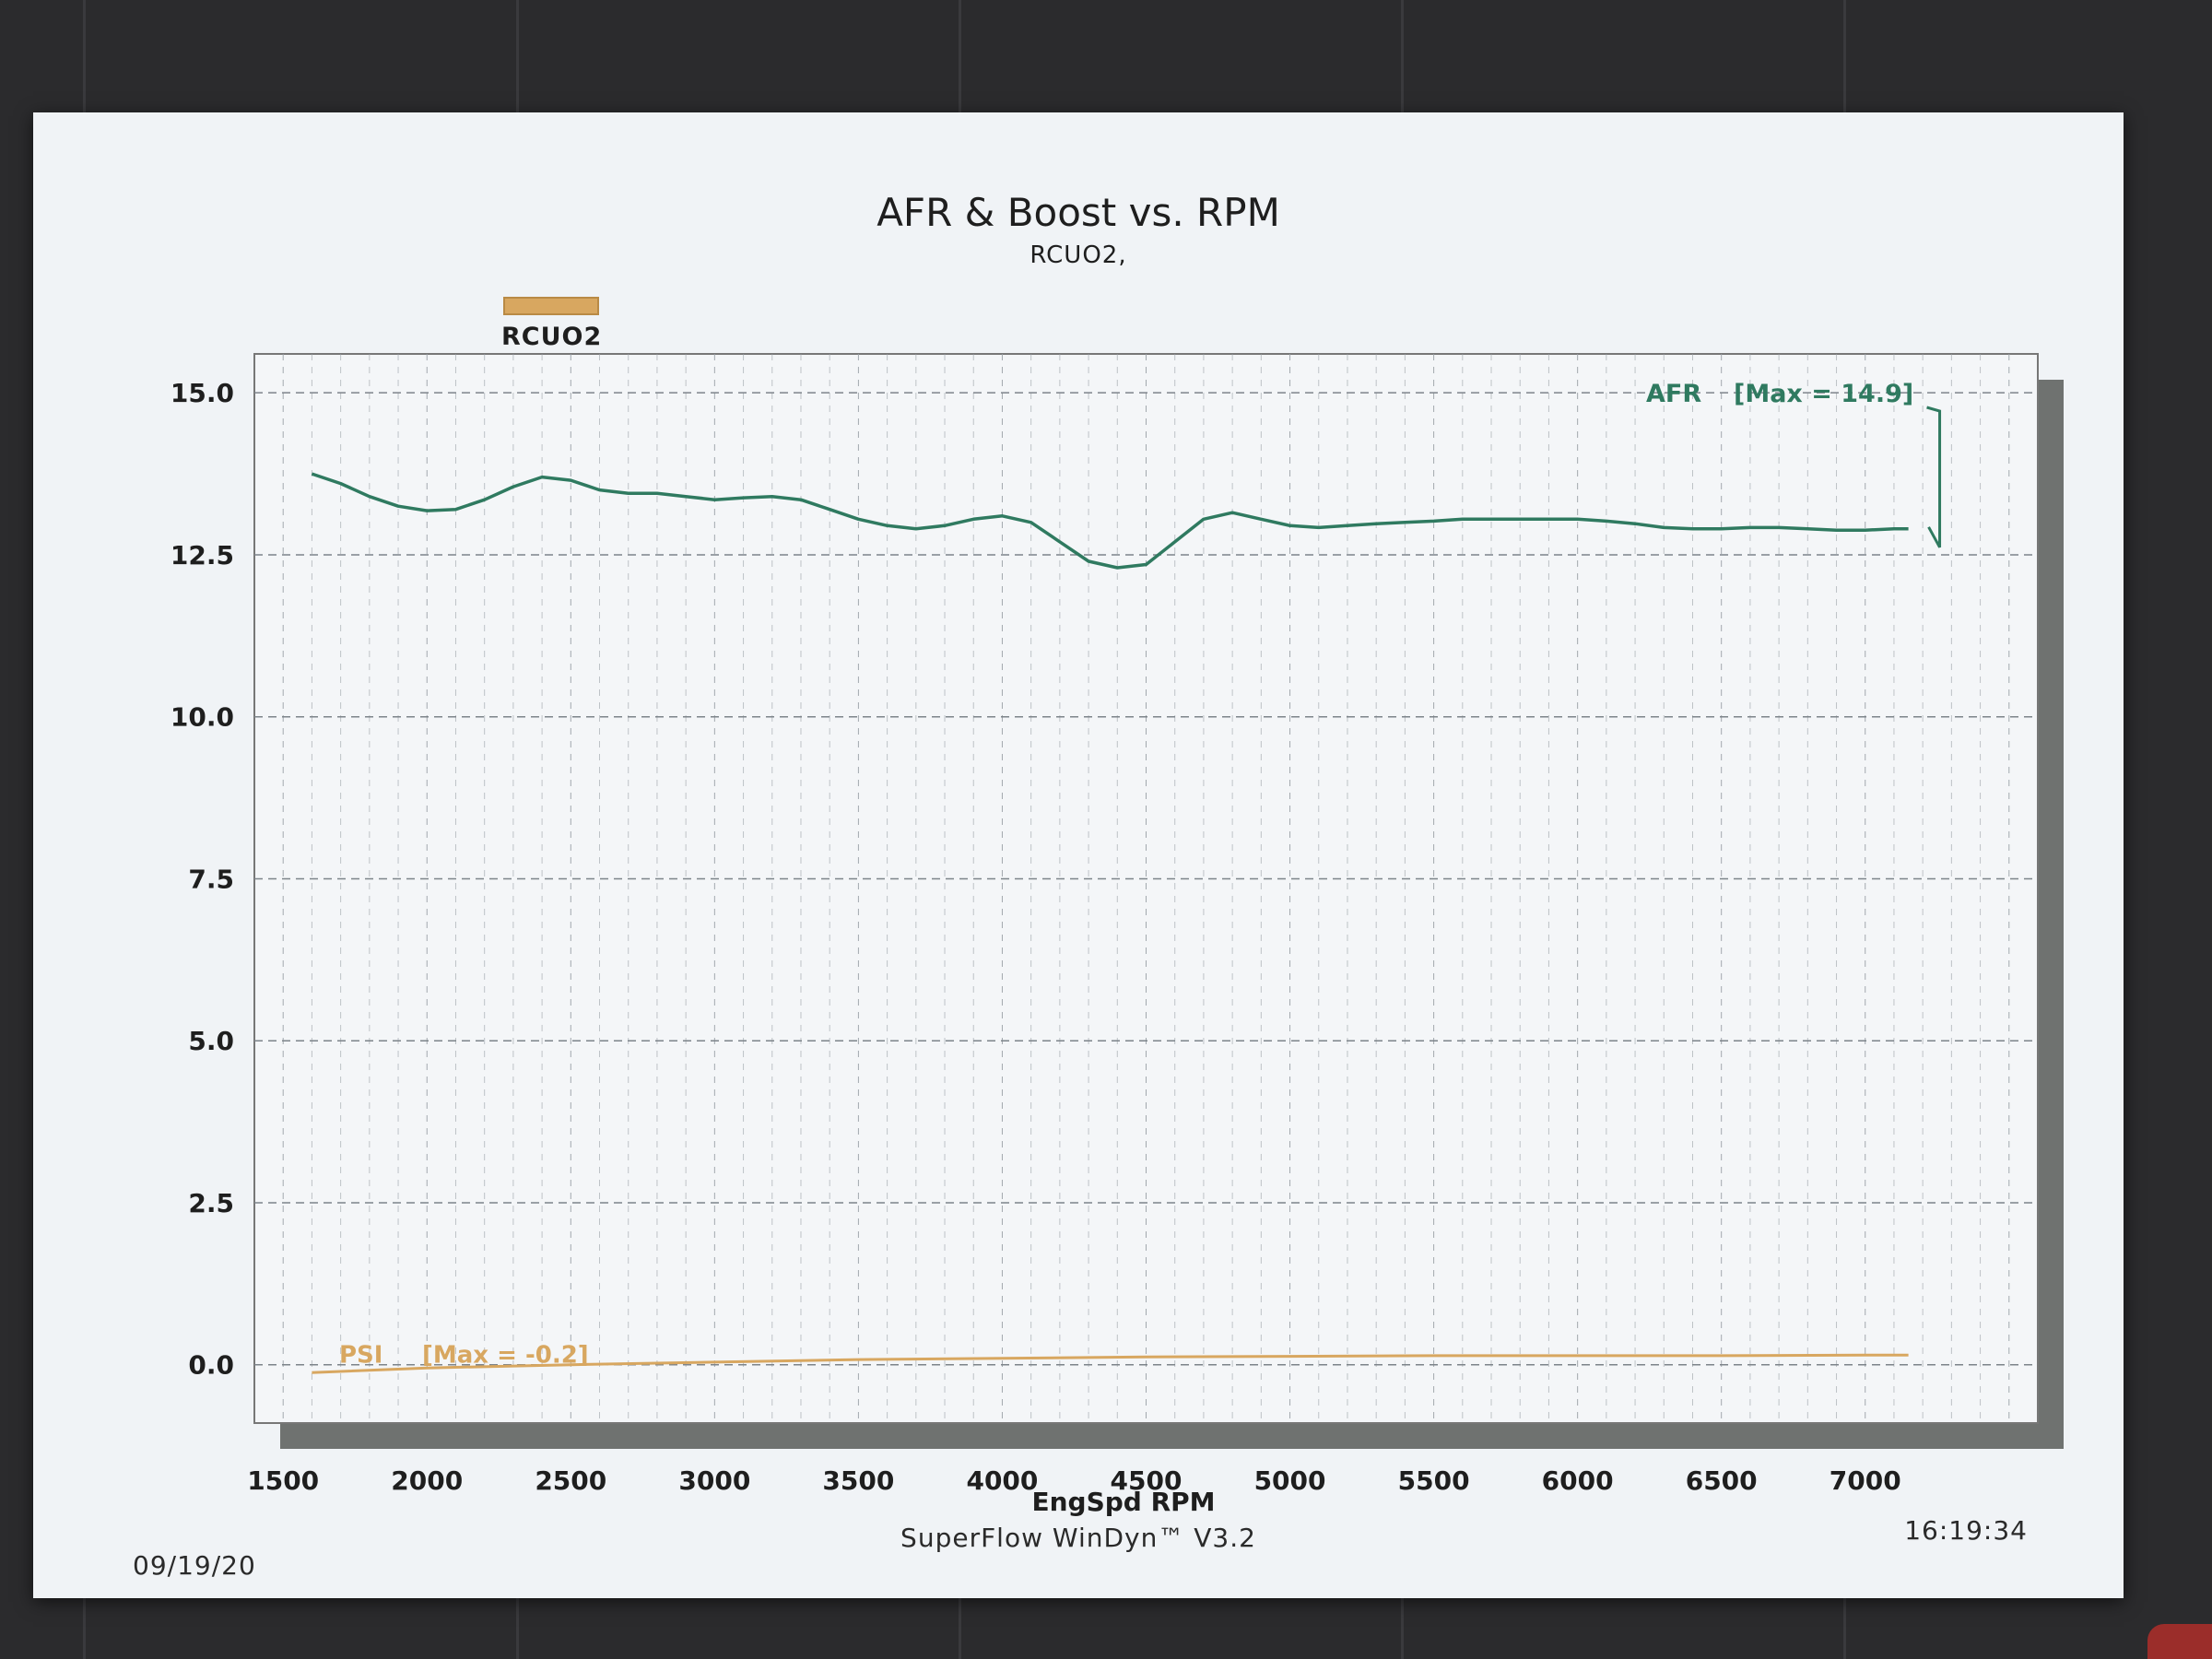 This screenshot has width=2212, height=1659. Describe the element at coordinates (427, 1480) in the screenshot. I see `x-tick-label: 2000` at that location.